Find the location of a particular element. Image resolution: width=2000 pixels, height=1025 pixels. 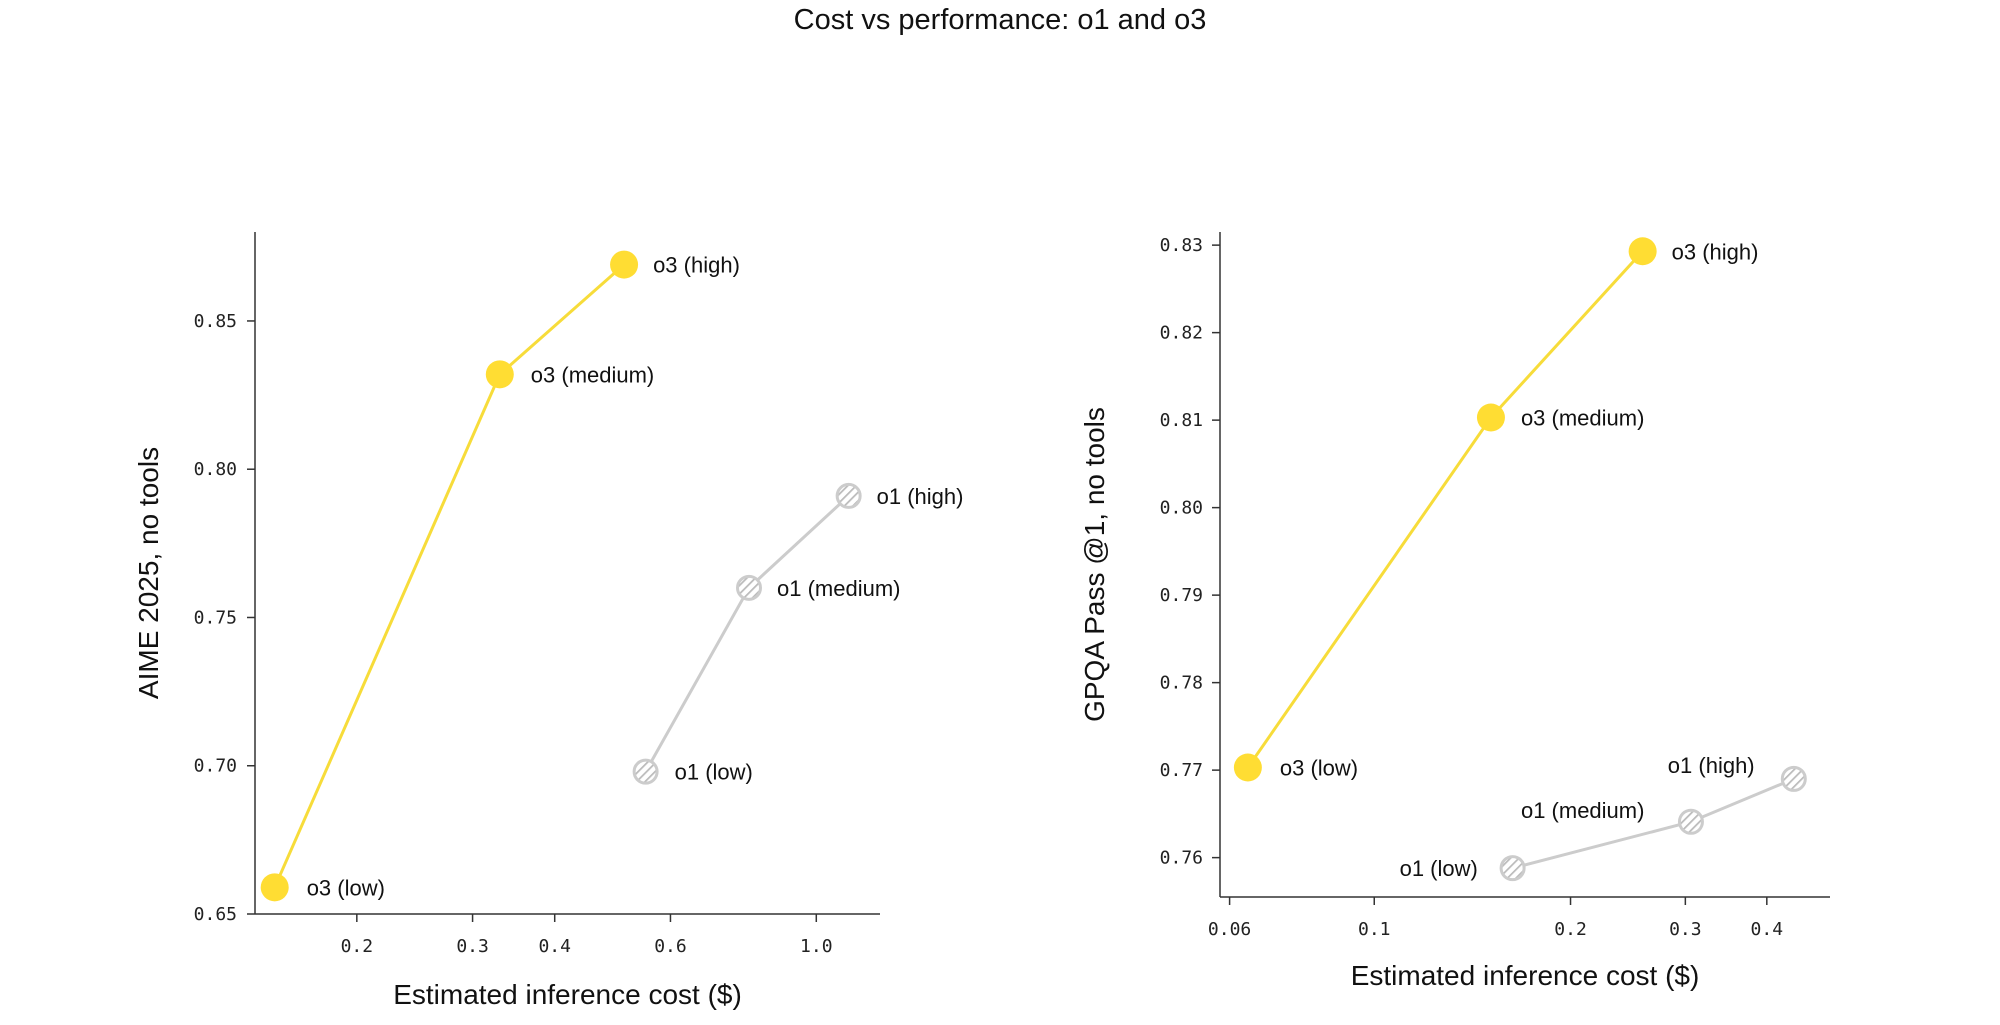

y-tick-label: 0.65 is located at coordinates (215, 914).